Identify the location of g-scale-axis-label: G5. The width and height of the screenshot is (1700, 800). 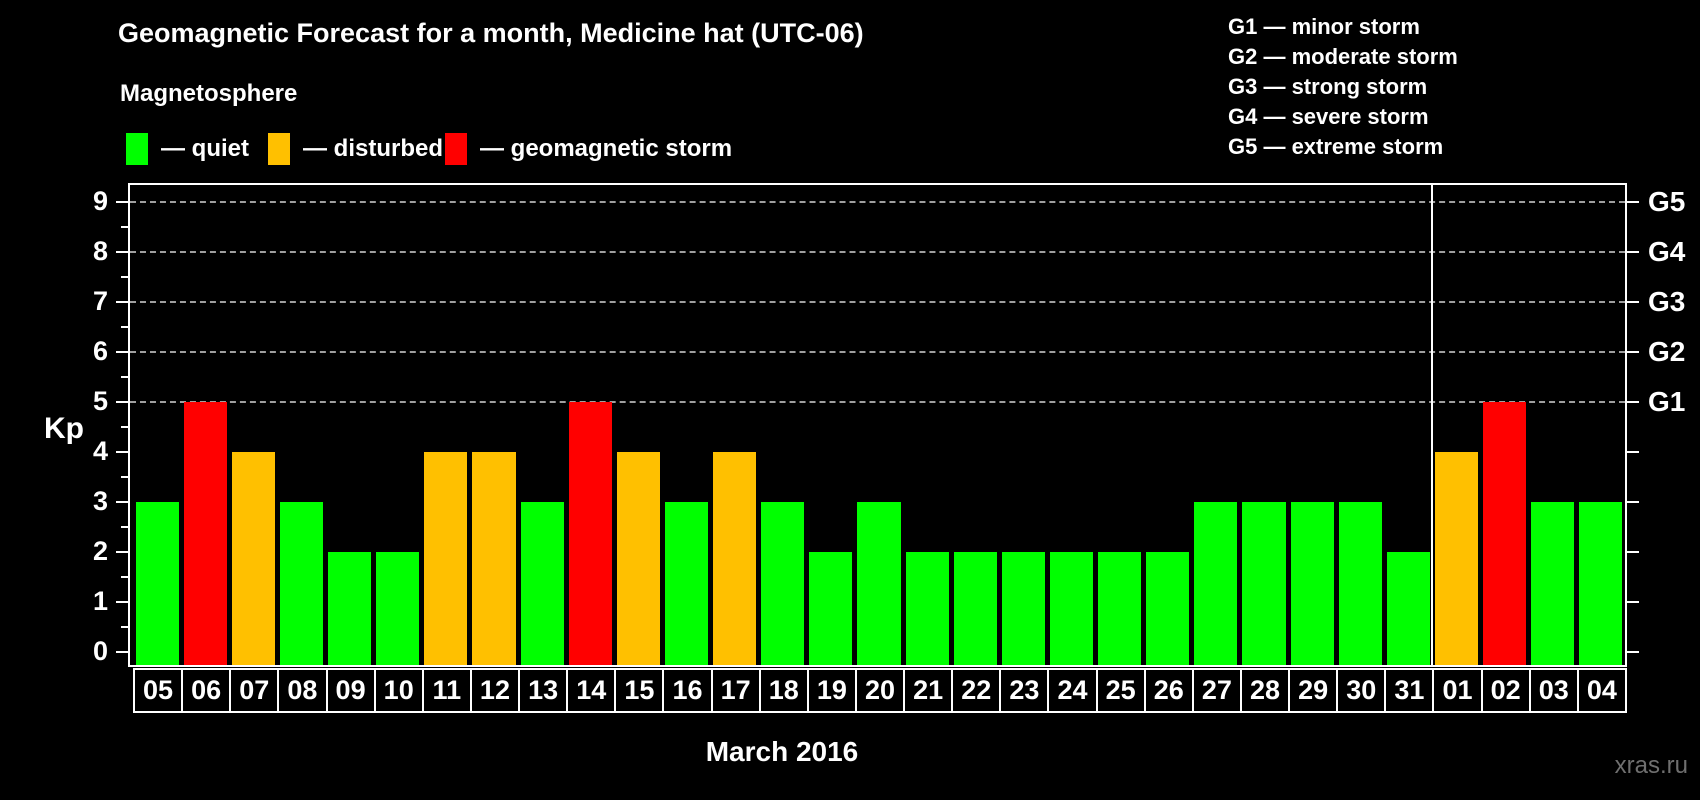
(1667, 201).